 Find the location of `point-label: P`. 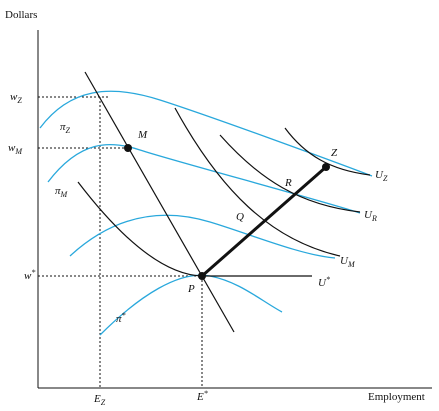

point-label: P is located at coordinates (191, 289).